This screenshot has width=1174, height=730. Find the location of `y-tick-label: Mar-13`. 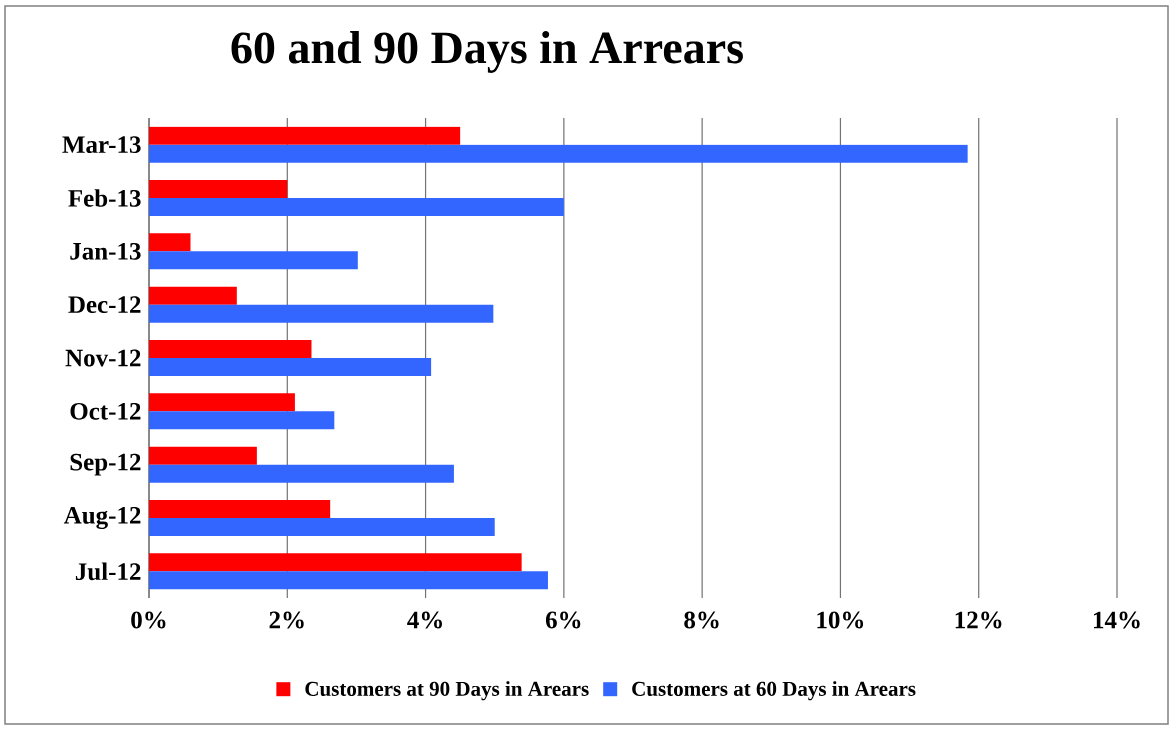

y-tick-label: Mar-13 is located at coordinates (101, 145).